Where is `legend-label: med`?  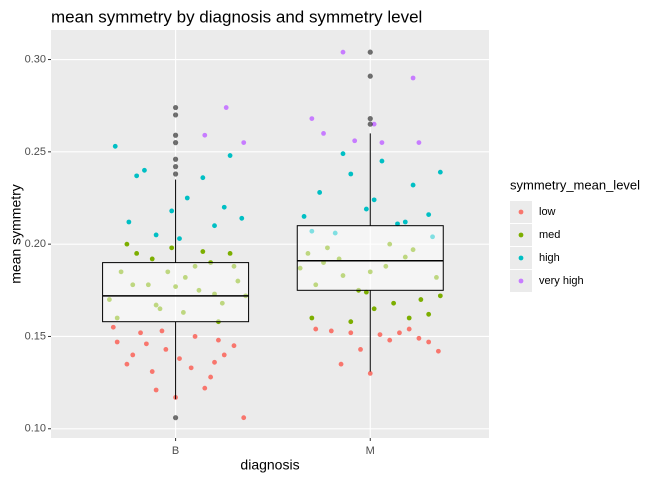
legend-label: med is located at coordinates (549, 235).